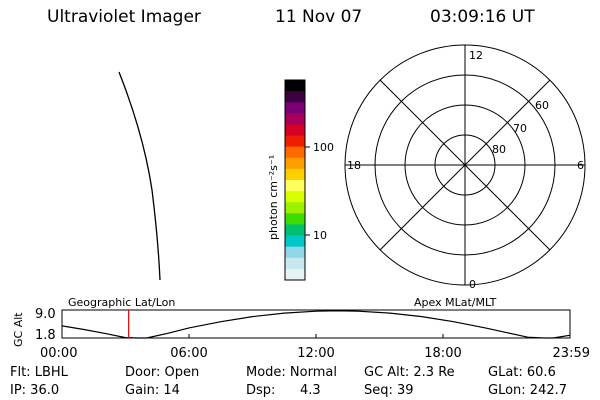 The height and width of the screenshot is (400, 600). I want to click on timeline-xtick-label: 23:59, so click(571, 353).